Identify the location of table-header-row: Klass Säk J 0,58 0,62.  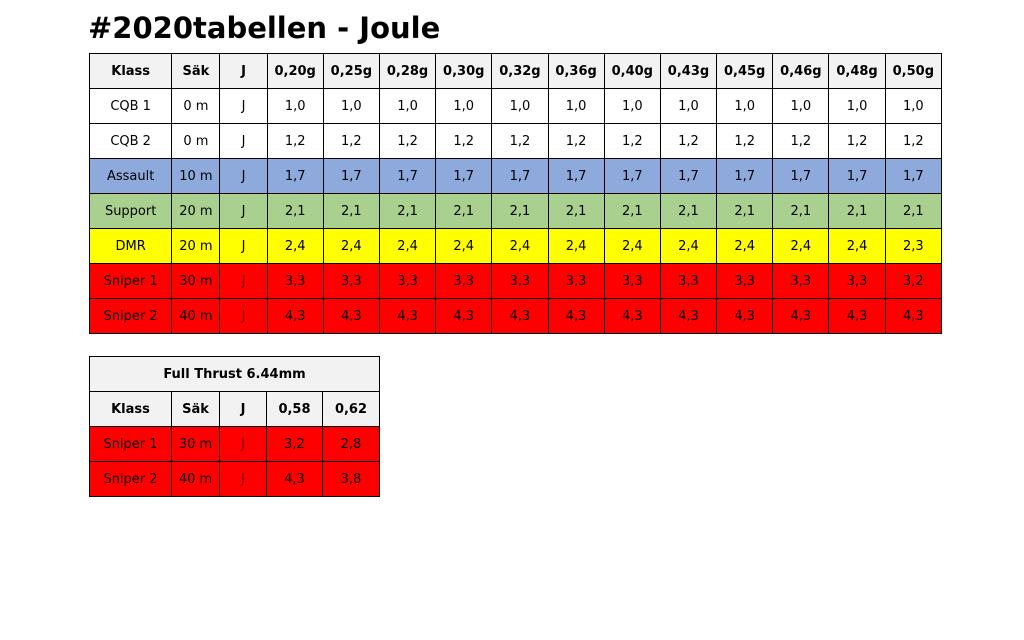
(234, 409).